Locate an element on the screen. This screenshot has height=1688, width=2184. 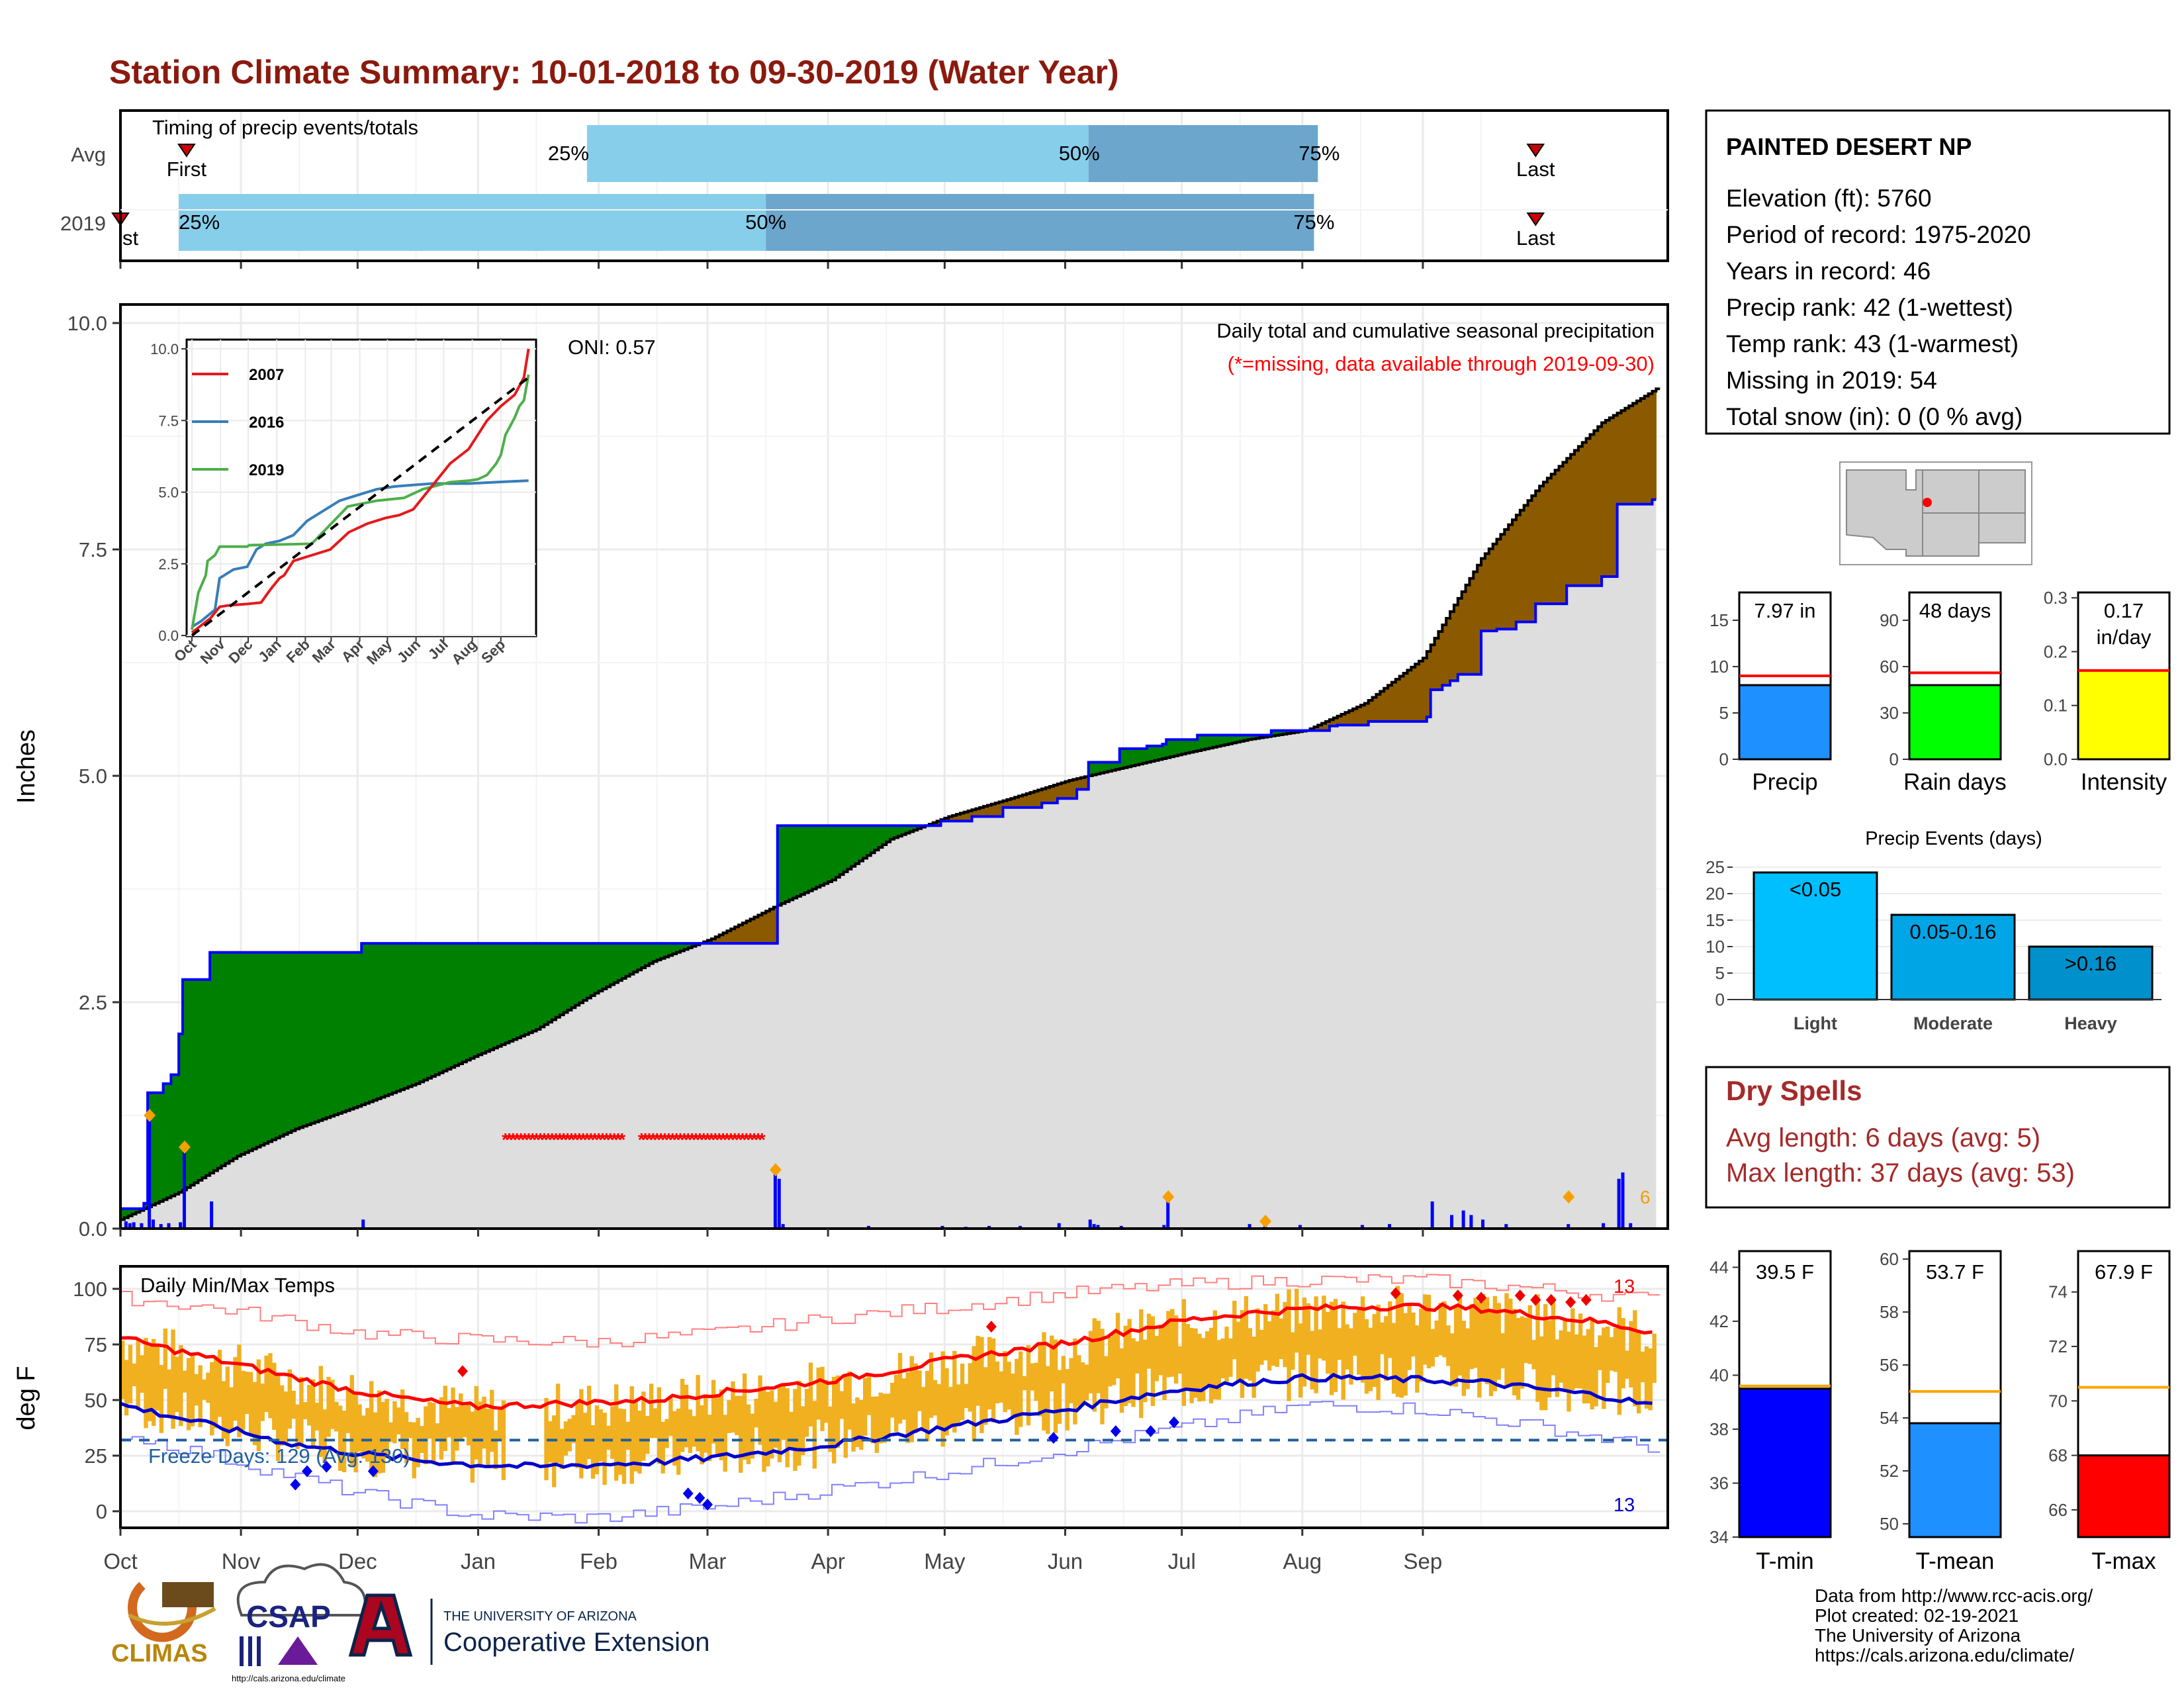
station-name: PAINTED DESERT NP is located at coordinates (1849, 146).